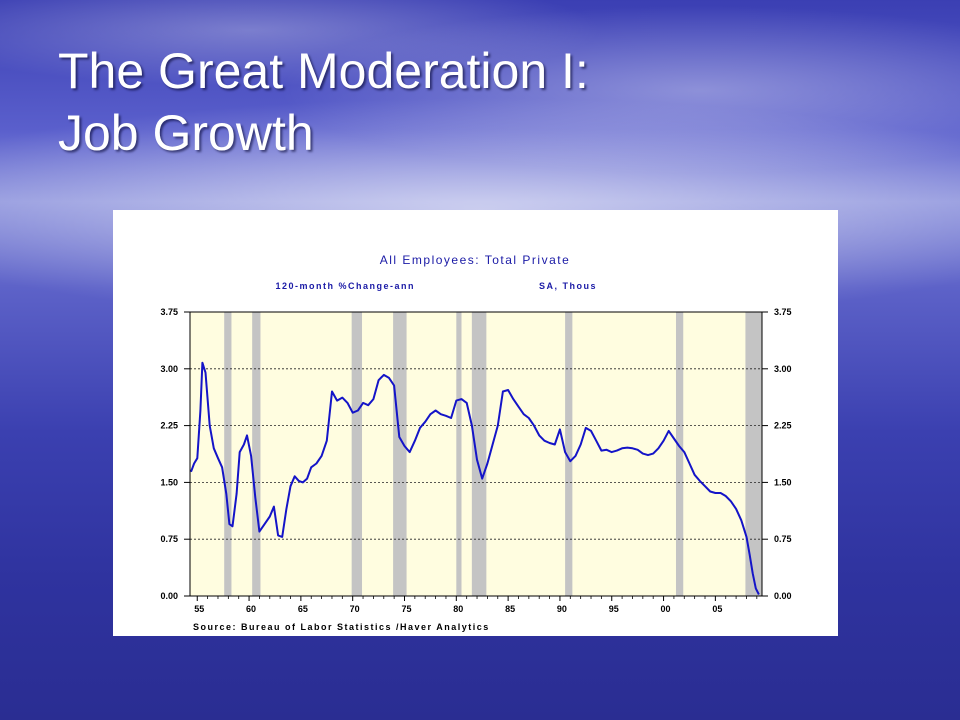  I want to click on x-tick-label: 65, so click(303, 609).